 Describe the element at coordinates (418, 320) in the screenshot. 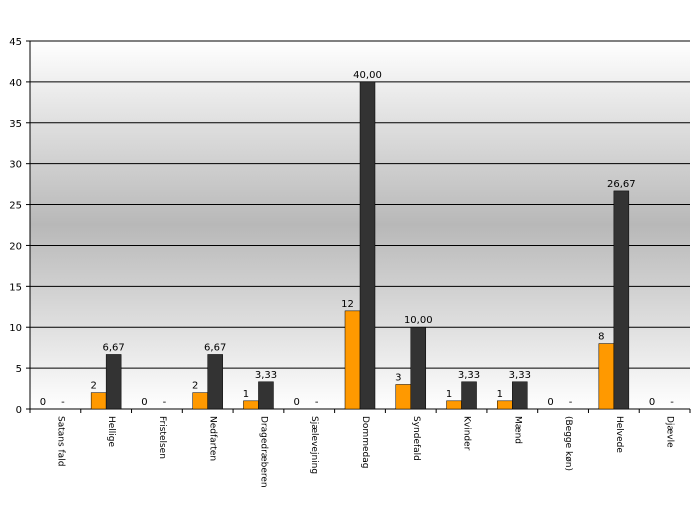

I see `value-label: 10,00` at that location.